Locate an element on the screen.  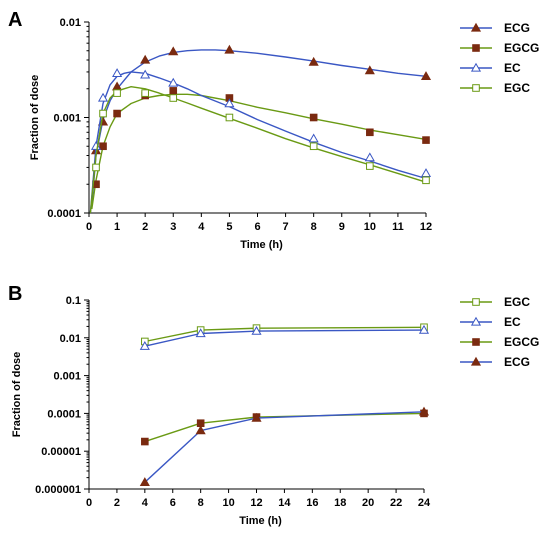
x-tick-label: 22 is located at coordinates (396, 503).